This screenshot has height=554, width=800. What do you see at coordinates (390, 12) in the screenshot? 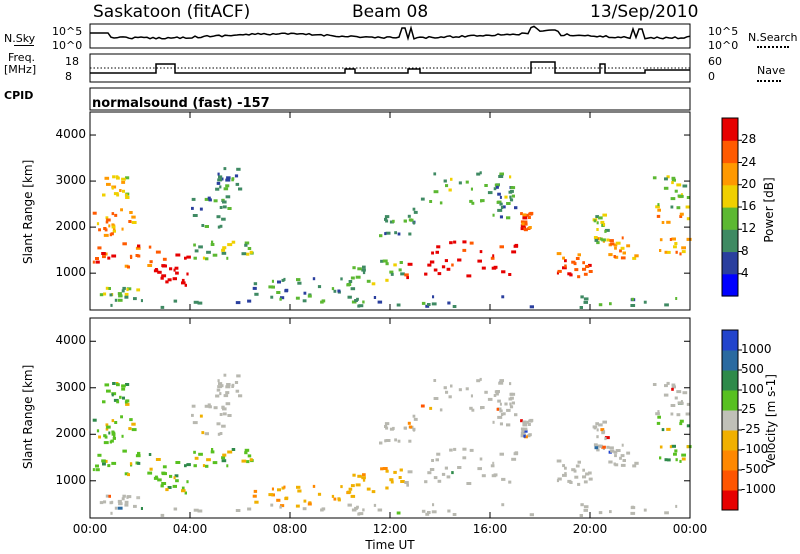
I see `beam-title: Beam 08` at bounding box center [390, 12].